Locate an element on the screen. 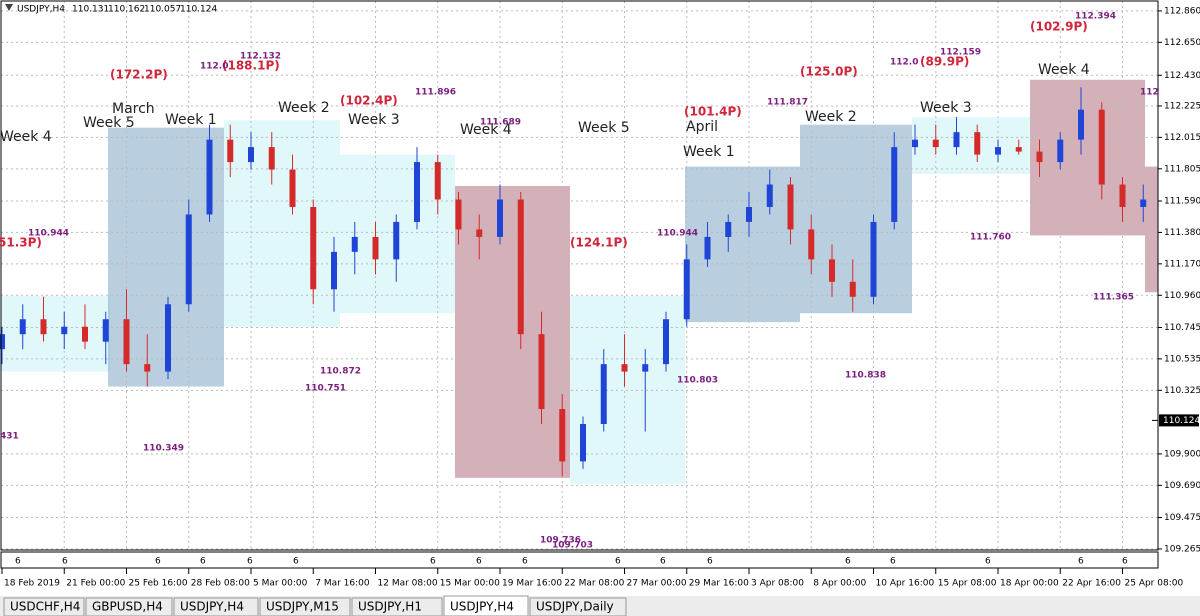  symbol: USDJPY,H4 is located at coordinates (41, 10).